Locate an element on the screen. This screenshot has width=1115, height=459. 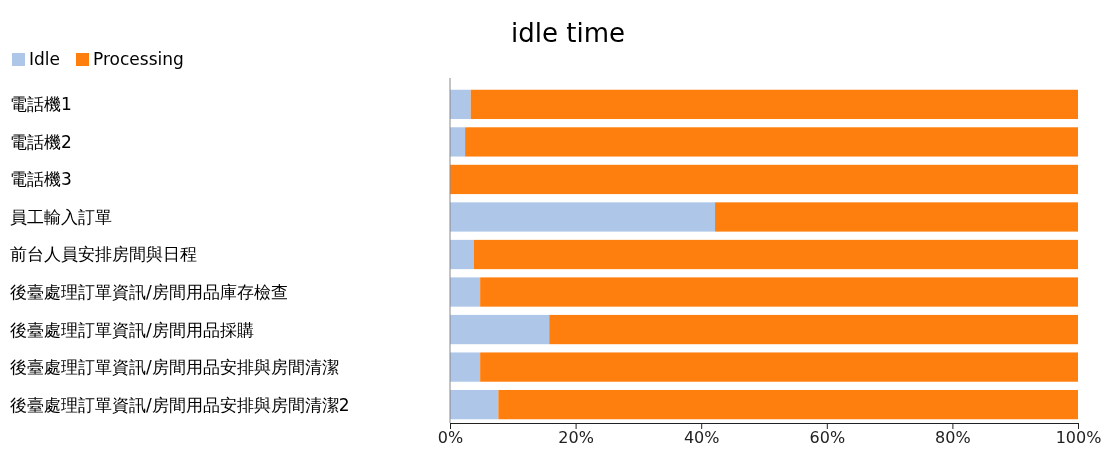
x-tick-label: 20% is located at coordinates (576, 438).